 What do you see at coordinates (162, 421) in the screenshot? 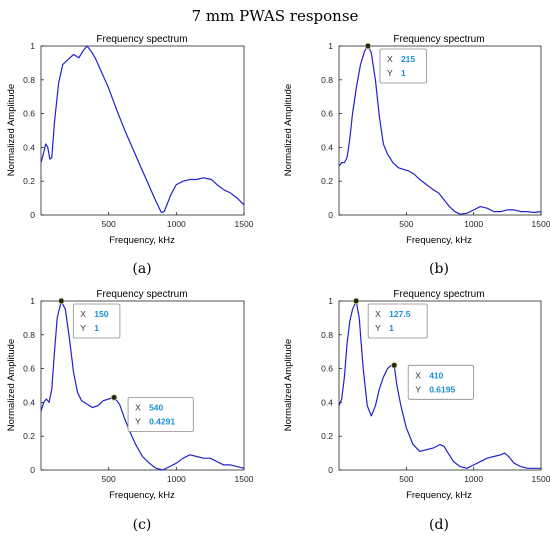
I see `datatip-y-value: 0.4291` at bounding box center [162, 421].